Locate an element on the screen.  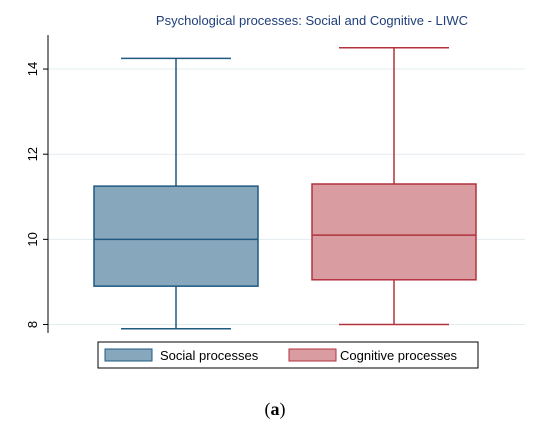
caption-close: ) is located at coordinates (283, 409).